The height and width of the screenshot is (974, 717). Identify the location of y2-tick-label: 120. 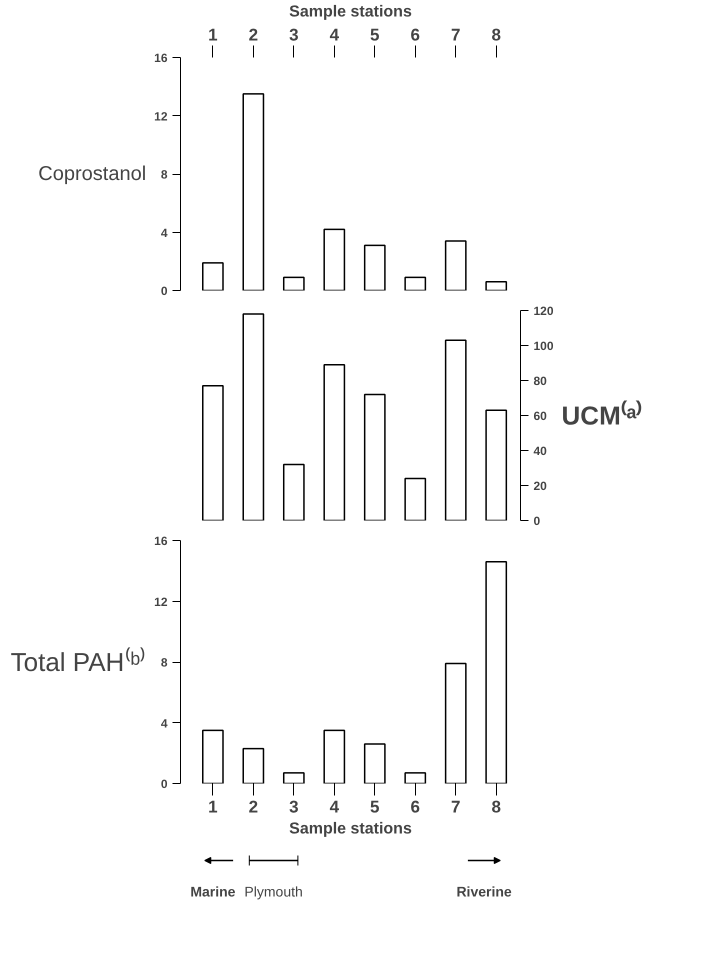
(544, 311).